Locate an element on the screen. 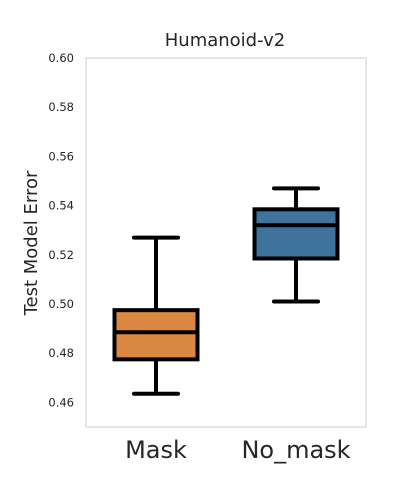 This screenshot has height=480, width=415. y-tick-label: 0.50 is located at coordinates (61, 304).